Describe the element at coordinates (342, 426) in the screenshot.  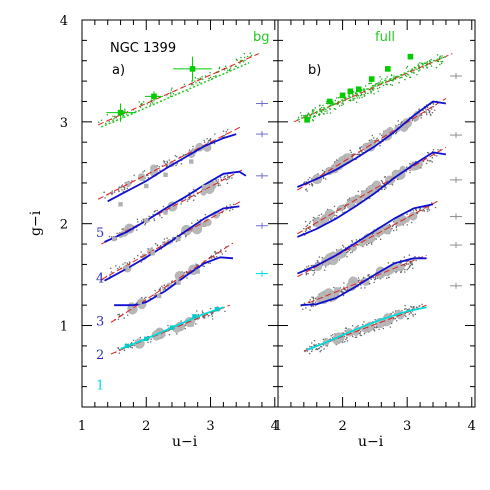
I see `panel-b-x-tick-label: 2` at that location.